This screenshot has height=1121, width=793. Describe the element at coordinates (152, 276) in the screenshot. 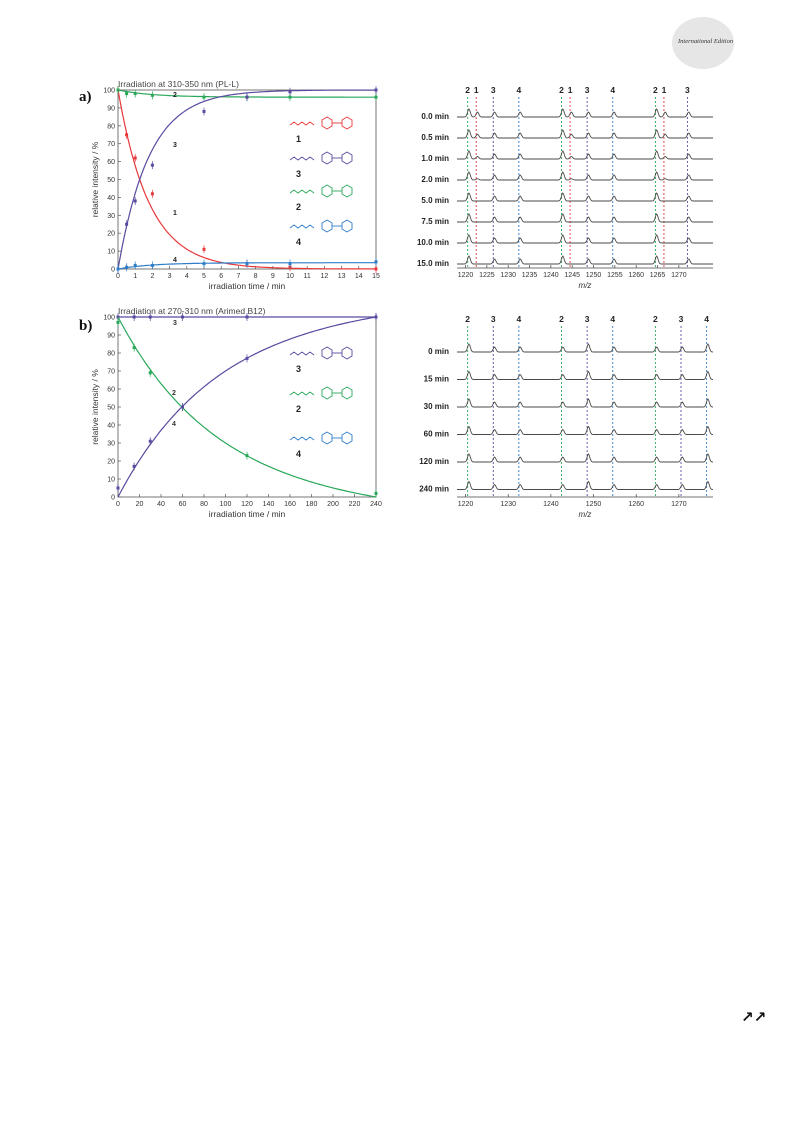

I see `x-tick-label: 2` at that location.